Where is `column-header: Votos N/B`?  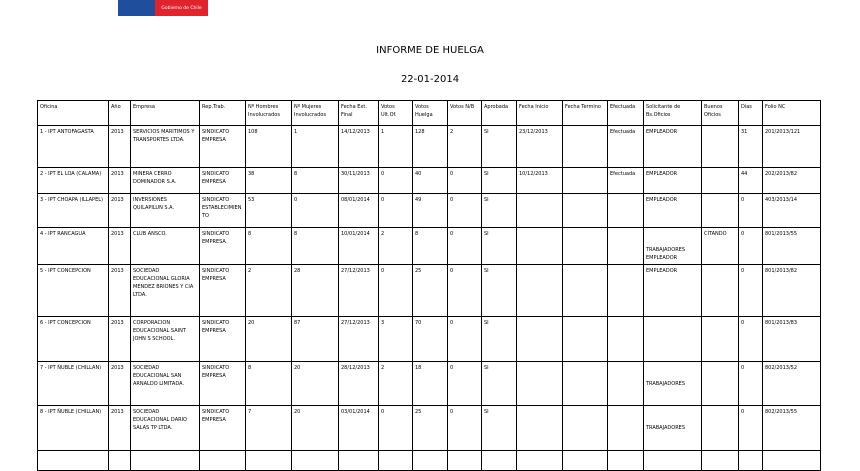
column-header: Votos N/B is located at coordinates (464, 113).